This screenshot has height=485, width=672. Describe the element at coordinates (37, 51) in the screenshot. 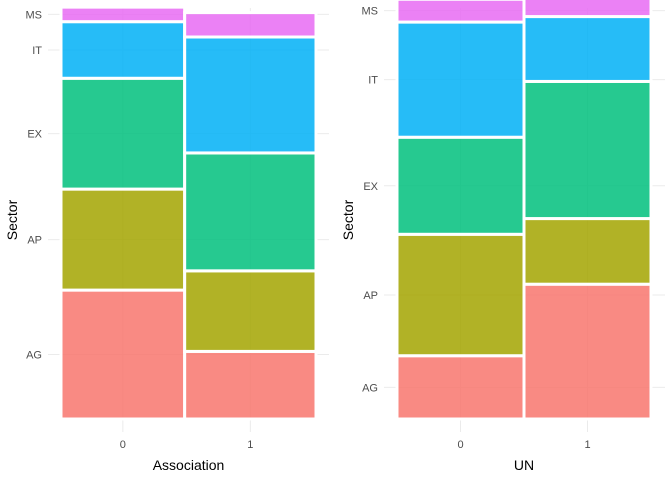

I see `association-ytick-label: IT` at that location.